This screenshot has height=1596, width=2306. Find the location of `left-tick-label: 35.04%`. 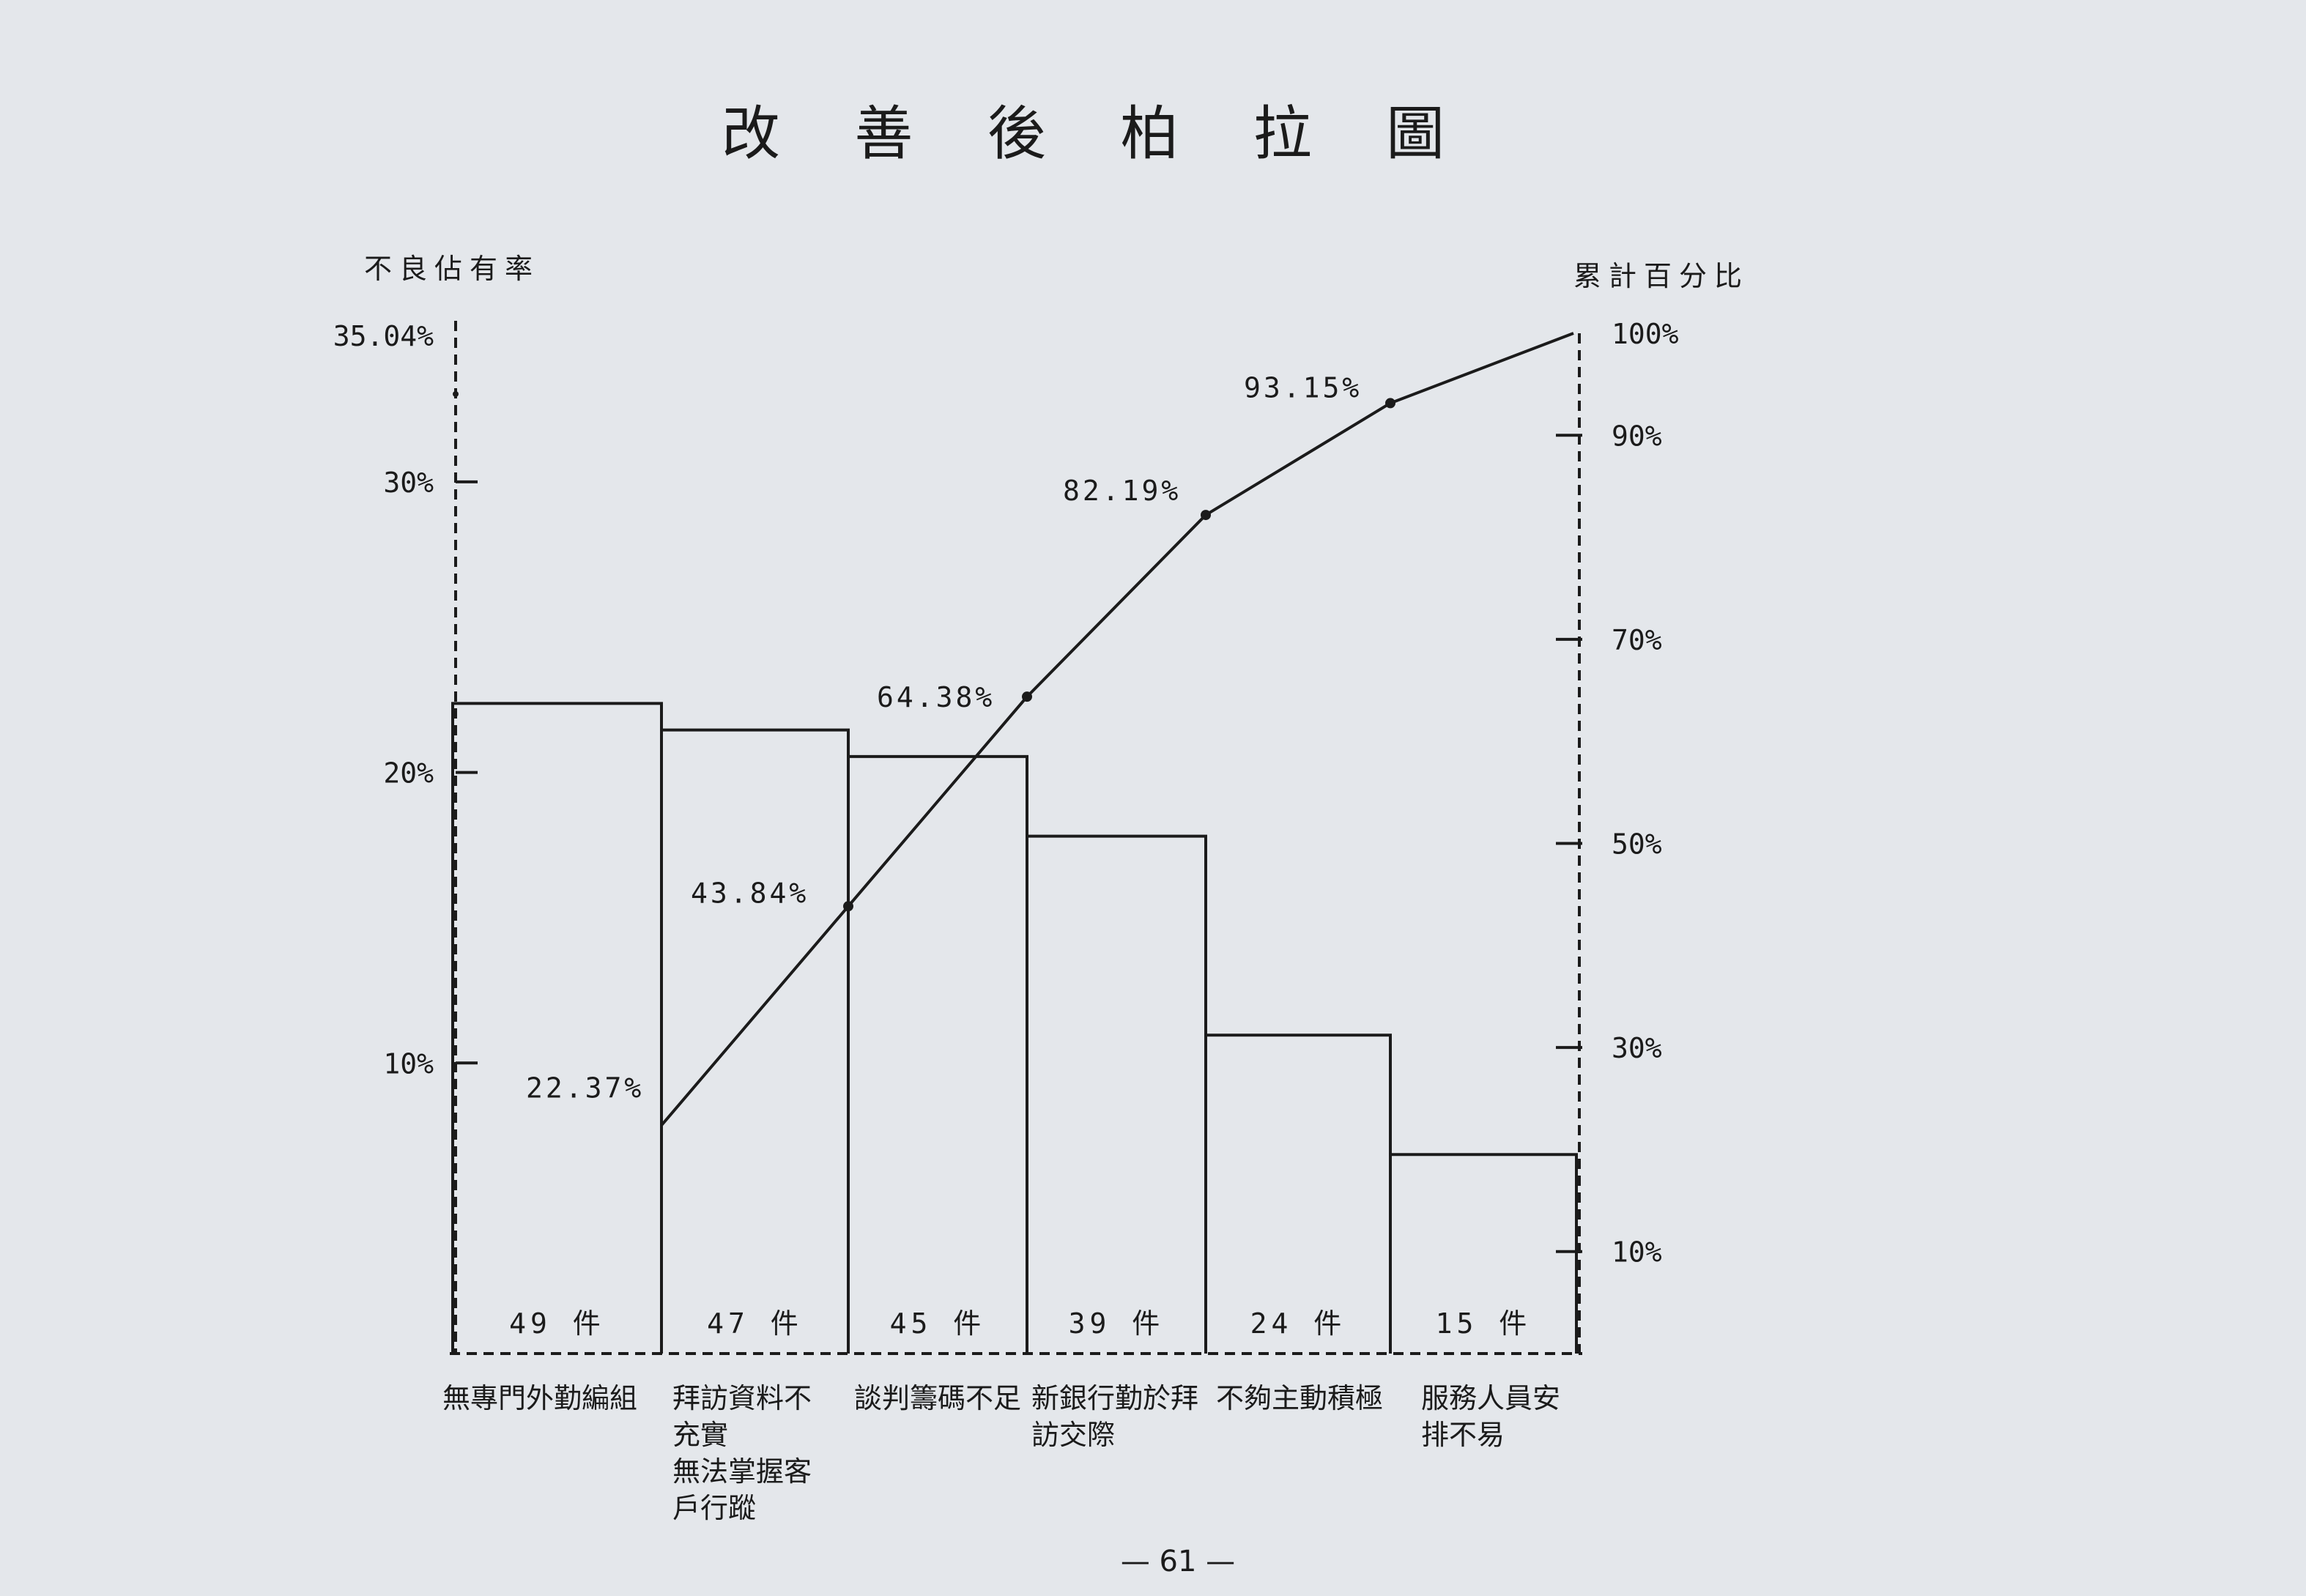

left-tick-label: 35.04% is located at coordinates (383, 336).